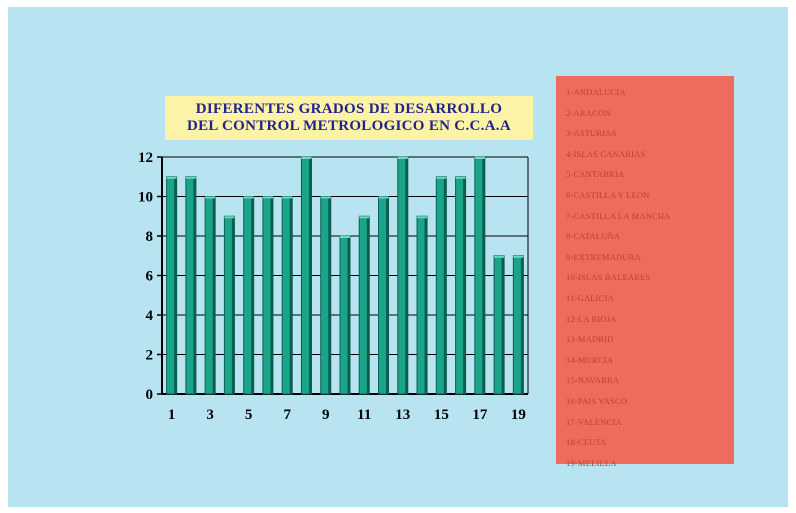 This screenshot has height=513, width=796. I want to click on legend-item: 3-ASTURIAS, so click(591, 133).